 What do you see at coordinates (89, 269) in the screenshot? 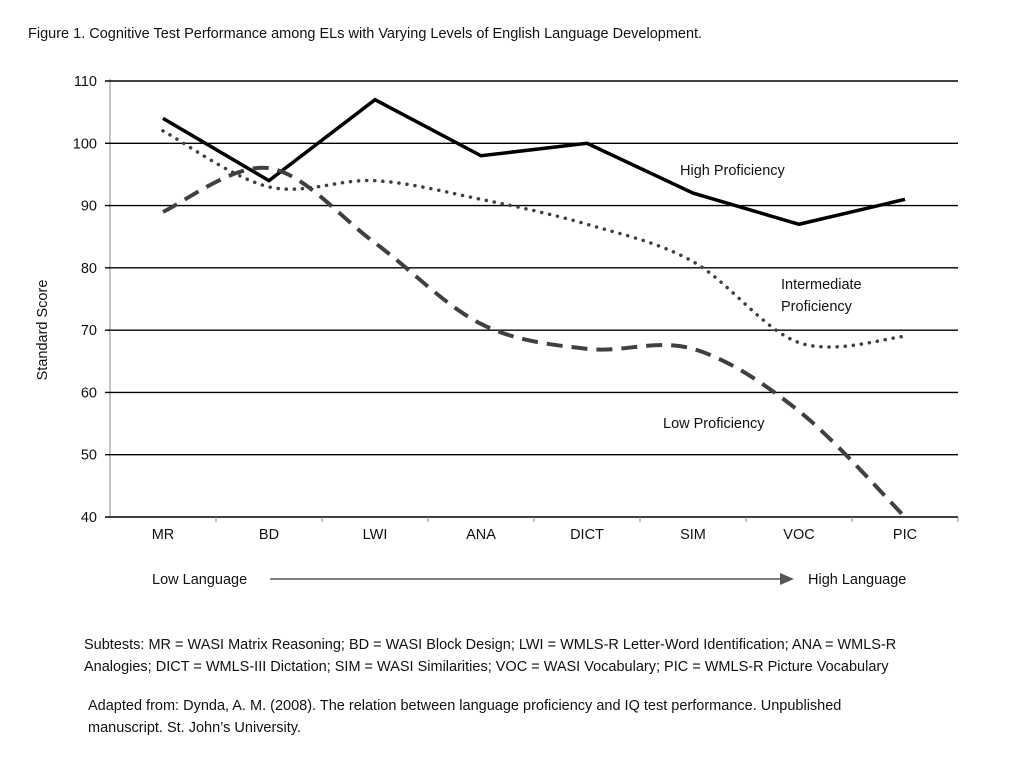
I see `y-tick-label: 80` at bounding box center [89, 269].